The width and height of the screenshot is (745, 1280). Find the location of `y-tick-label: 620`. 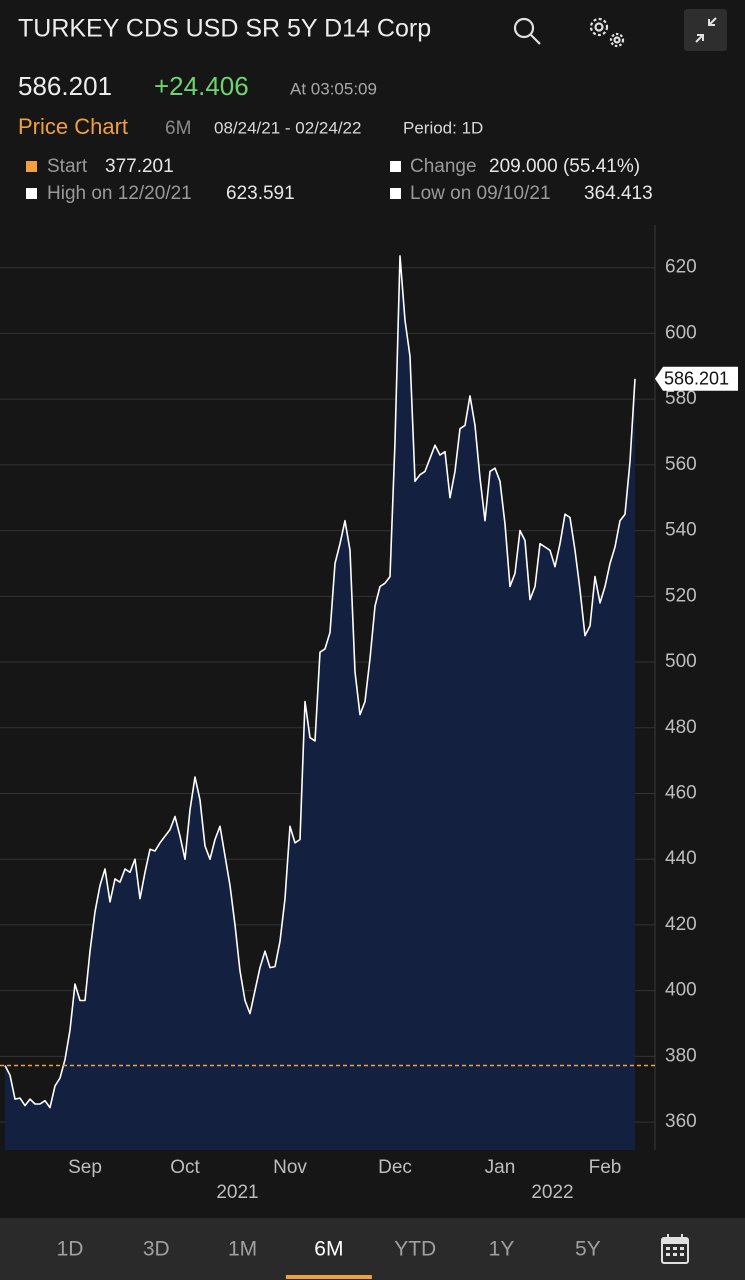

y-tick-label: 620 is located at coordinates (681, 267).